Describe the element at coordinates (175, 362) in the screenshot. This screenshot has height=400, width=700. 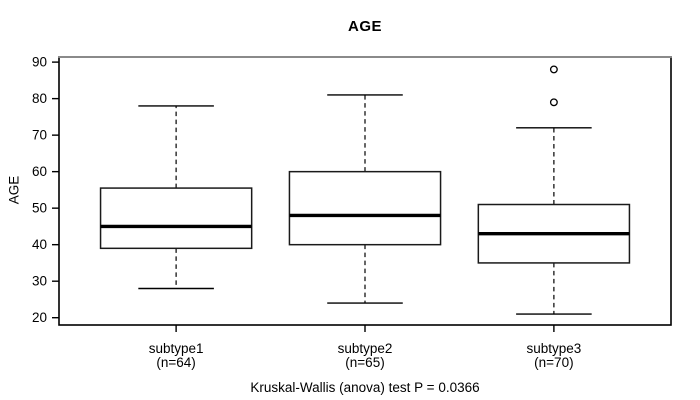
I see `group-sublabel-subtype1: (n=64)` at that location.